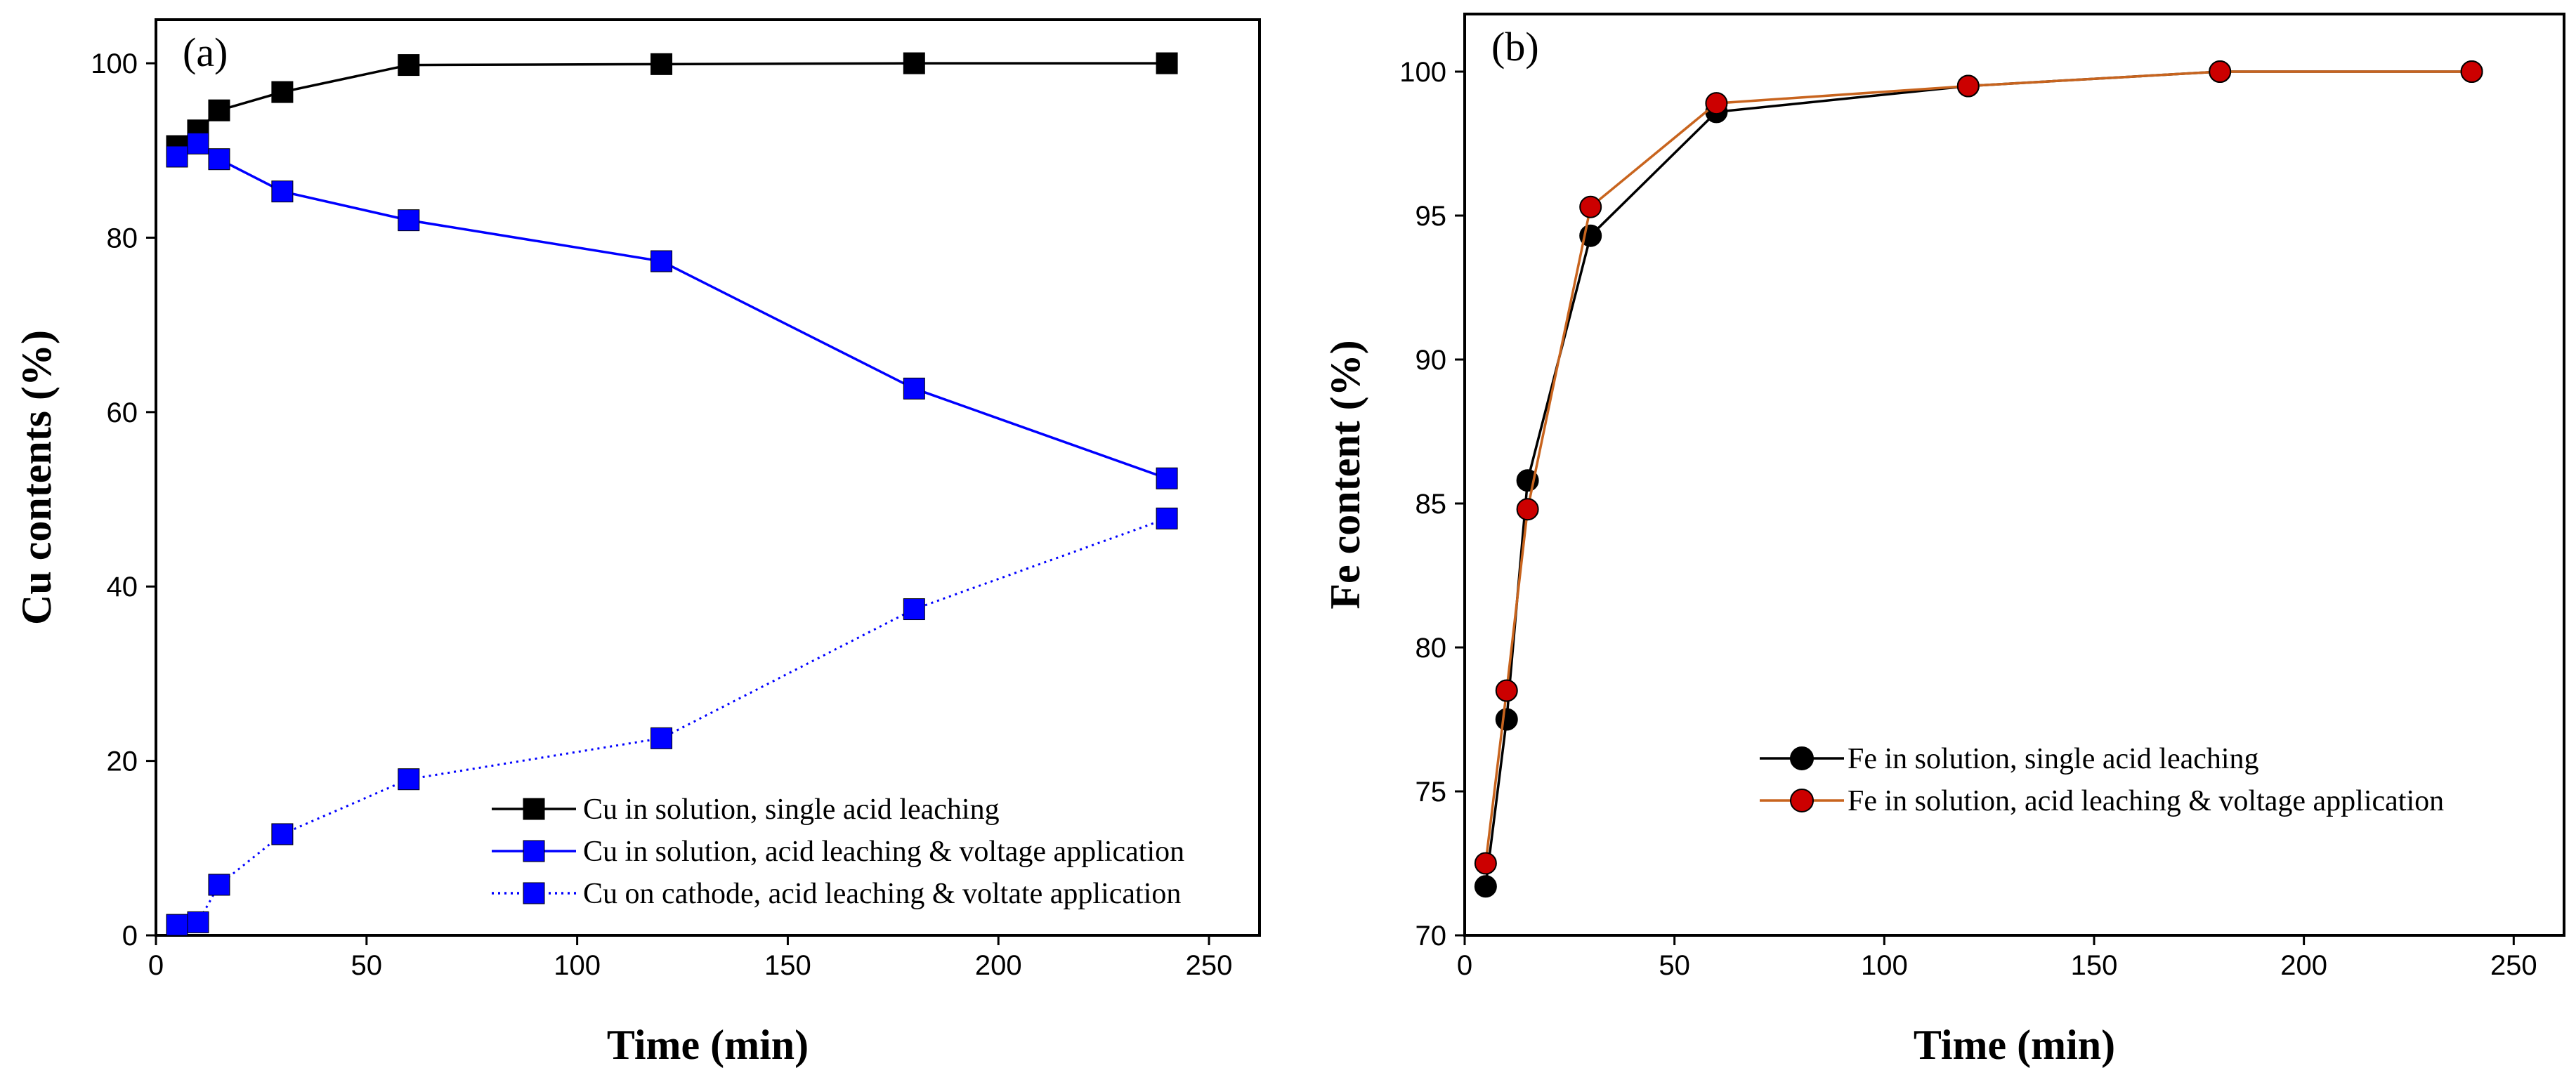 The width and height of the screenshot is (2576, 1080). I want to click on panel-a-x-tick-label: 150, so click(787, 965).